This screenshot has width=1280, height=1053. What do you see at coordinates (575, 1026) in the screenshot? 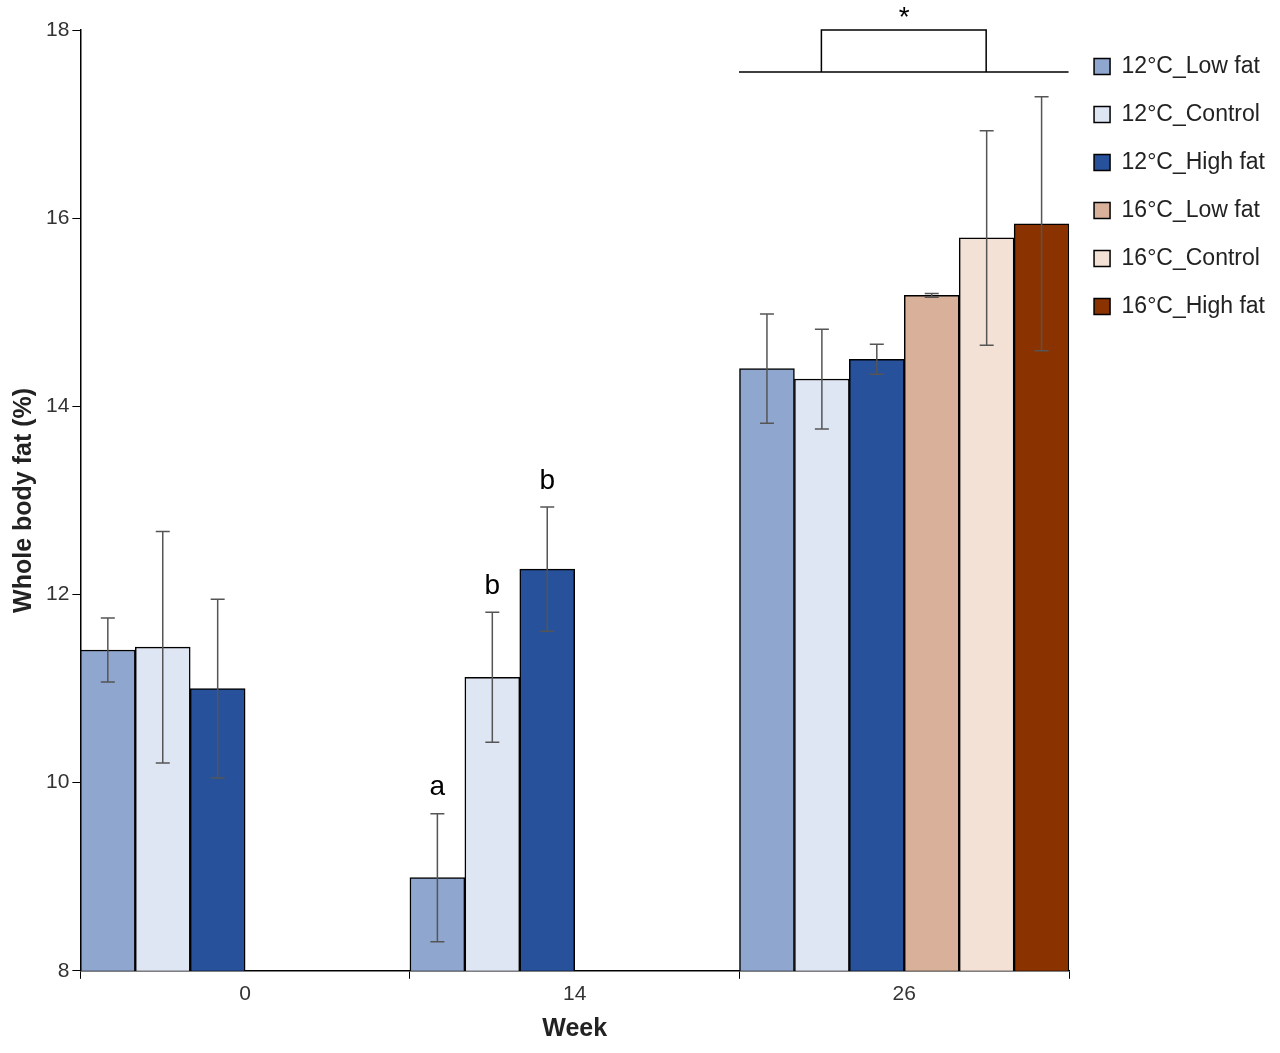
I see `x-axis-title: Week` at bounding box center [575, 1026].